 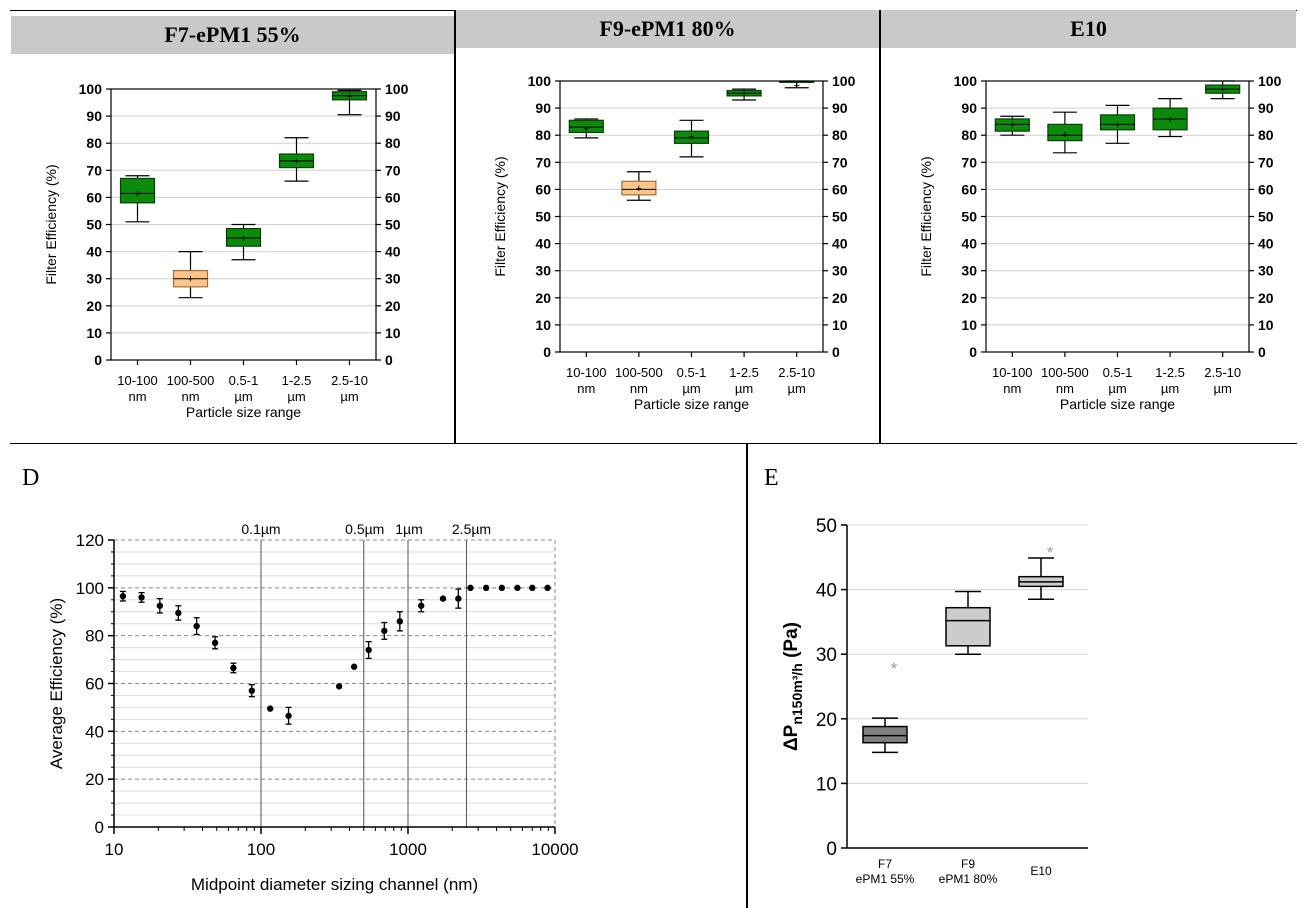 What do you see at coordinates (1065, 388) in the screenshot?
I see `p2-xtick-label-line2: nm` at bounding box center [1065, 388].